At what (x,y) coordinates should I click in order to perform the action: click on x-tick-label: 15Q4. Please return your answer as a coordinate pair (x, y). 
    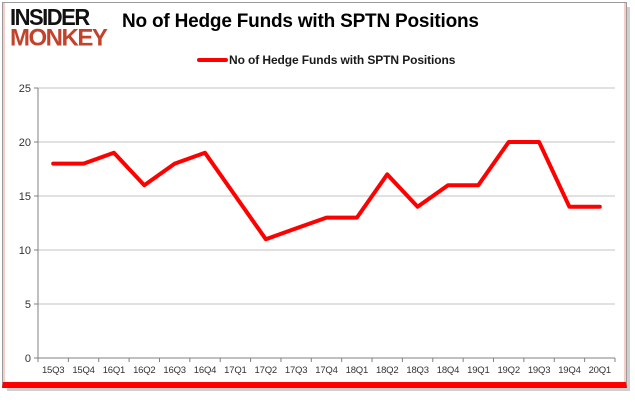
    Looking at the image, I should click on (83, 370).